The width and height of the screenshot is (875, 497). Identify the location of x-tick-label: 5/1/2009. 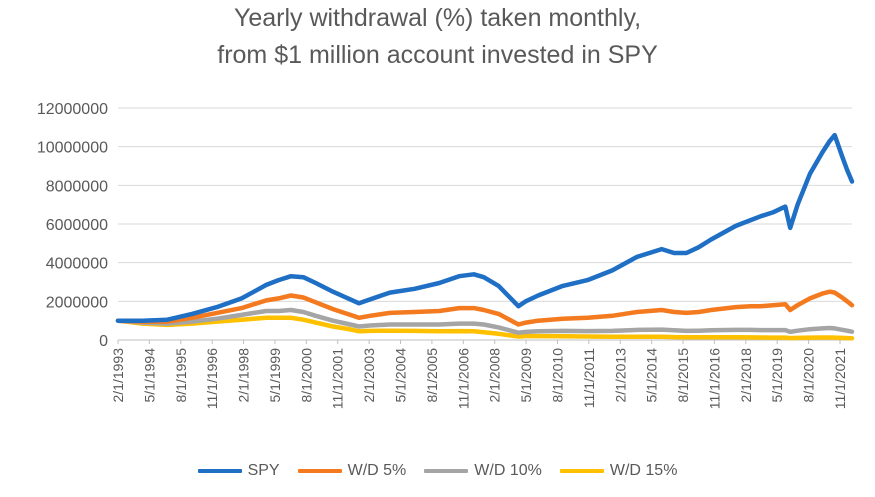
(526, 375).